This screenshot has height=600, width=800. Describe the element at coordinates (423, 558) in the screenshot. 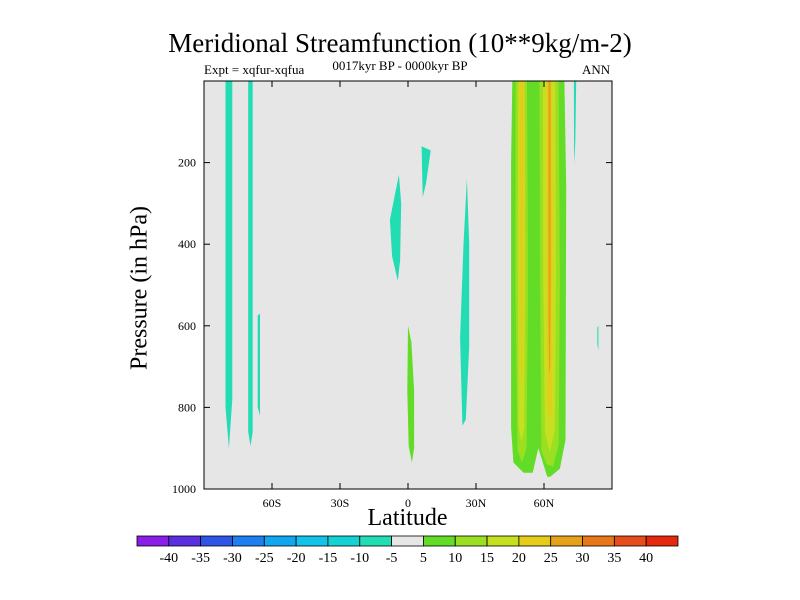

I see `colorbar-level-label: 5` at that location.